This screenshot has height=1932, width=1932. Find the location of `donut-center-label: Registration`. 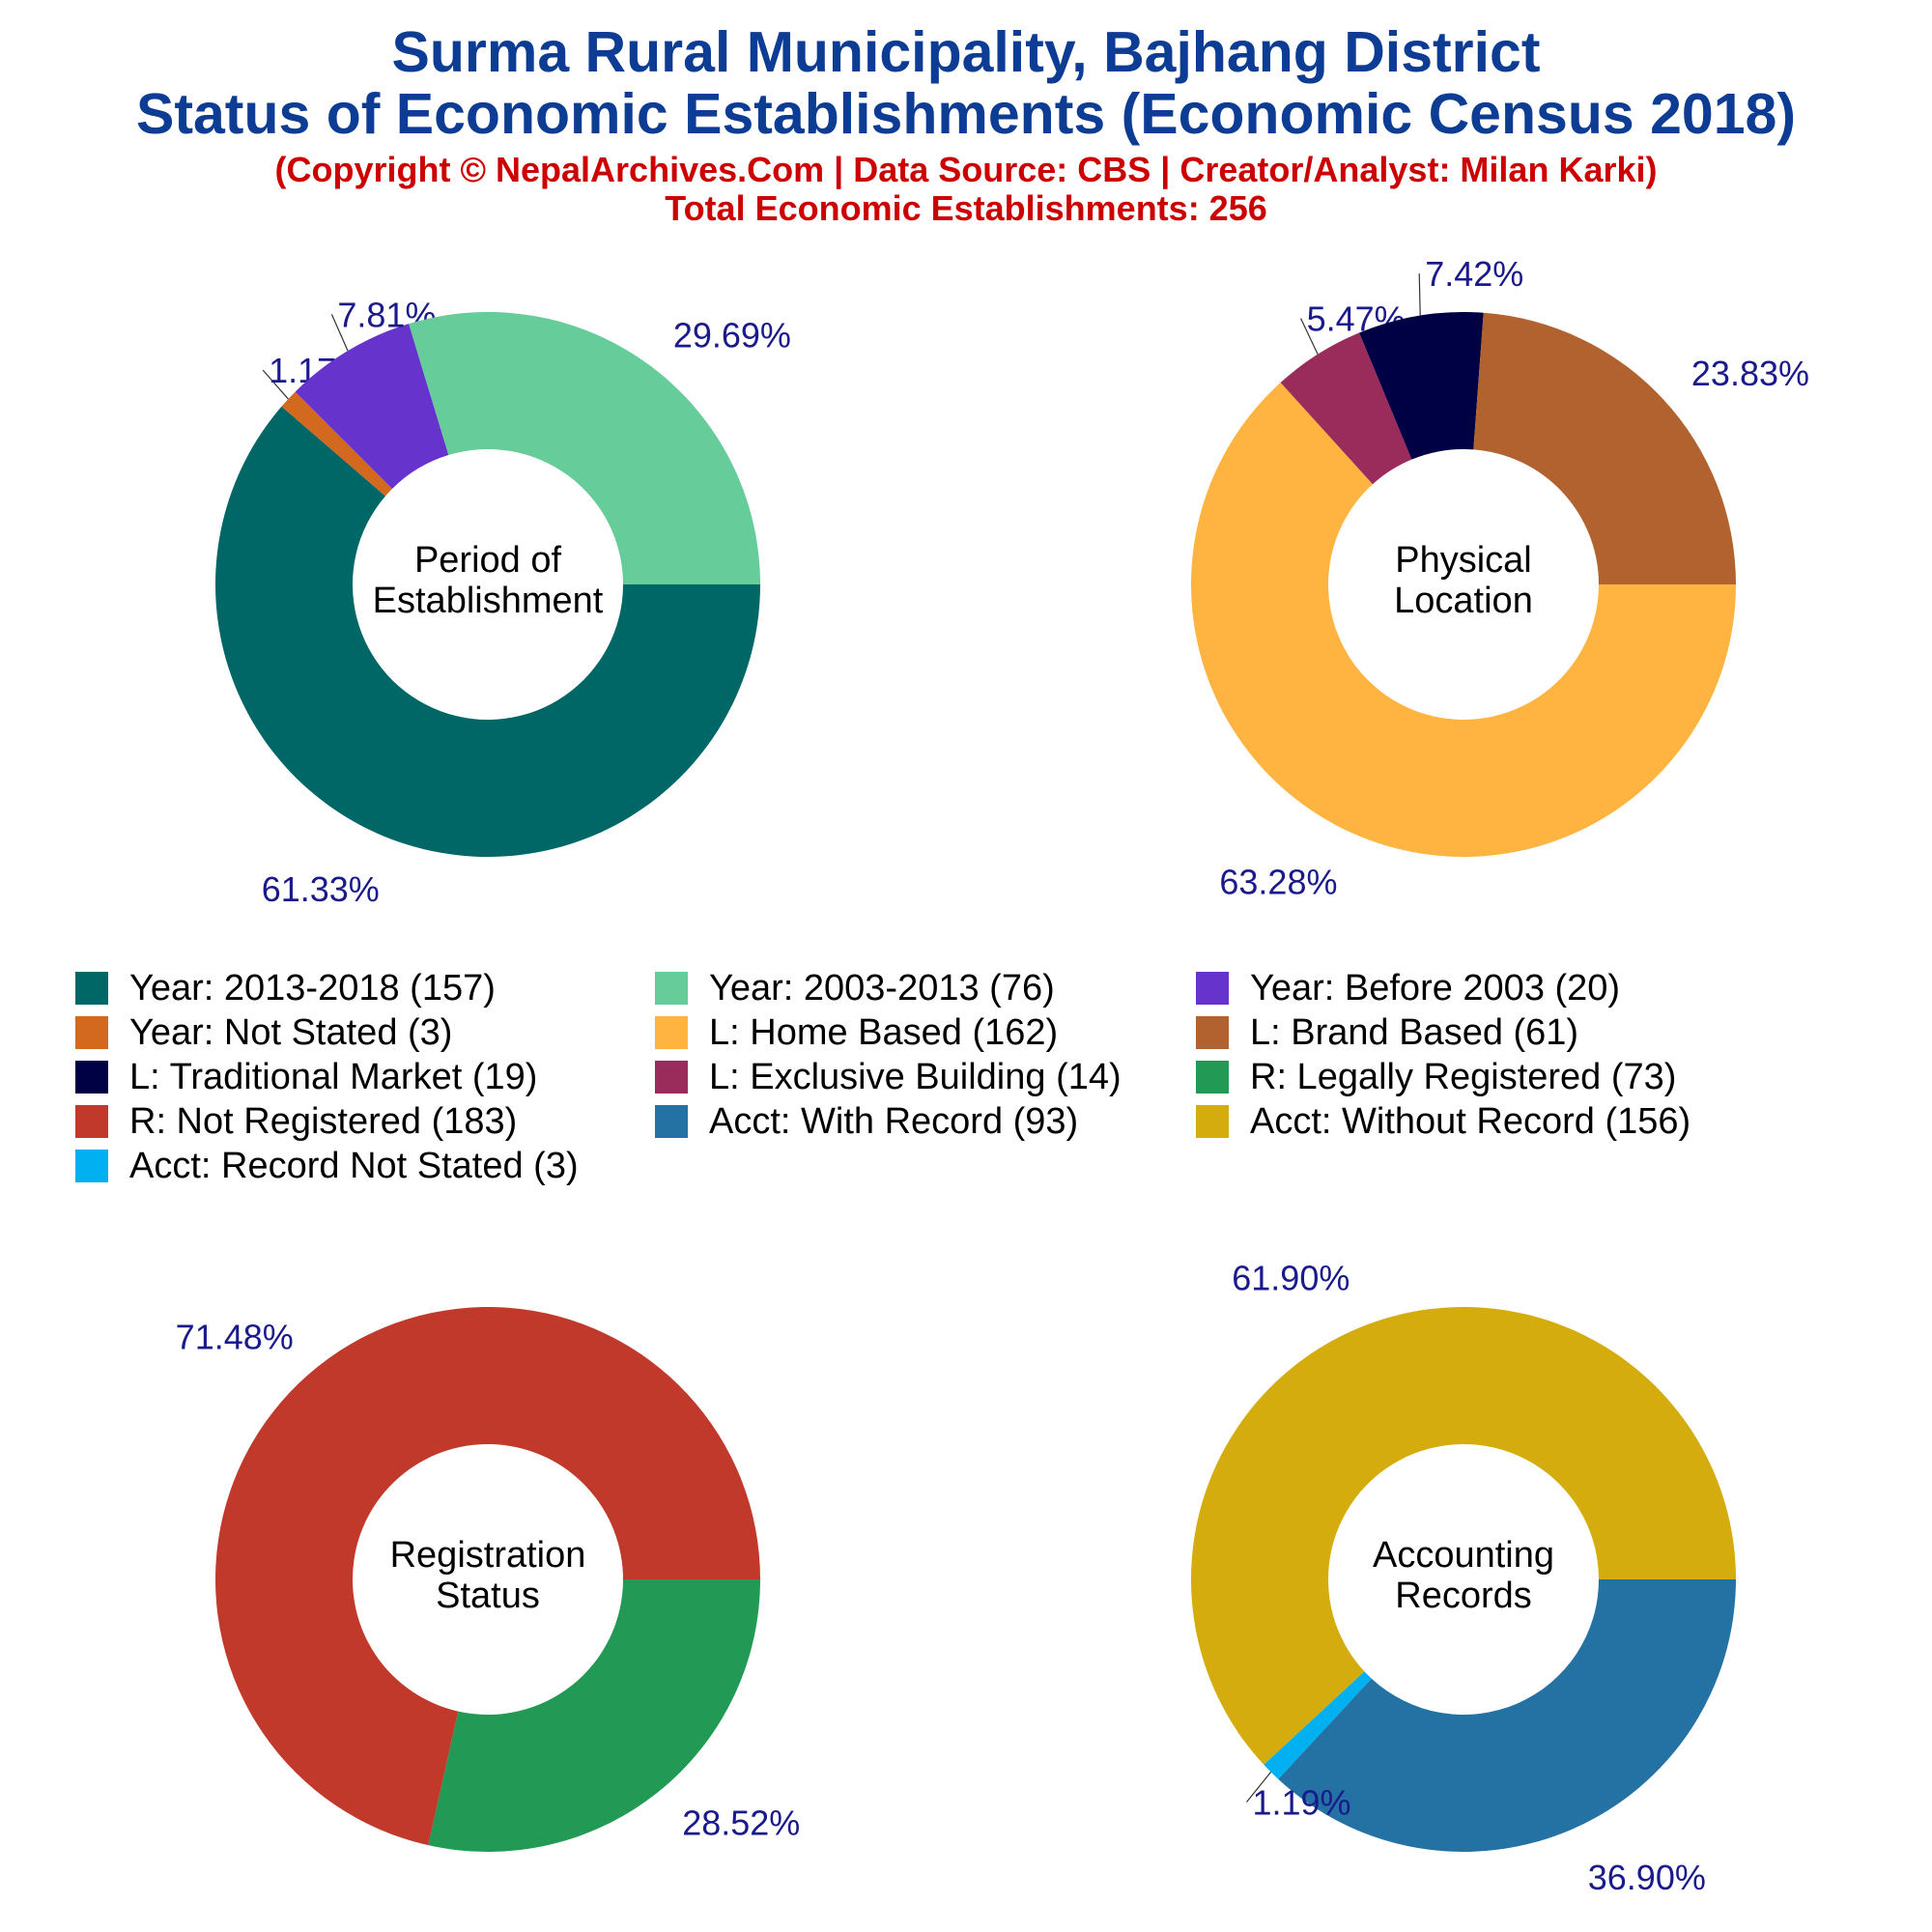

donut-center-label: Registration is located at coordinates (488, 1555).